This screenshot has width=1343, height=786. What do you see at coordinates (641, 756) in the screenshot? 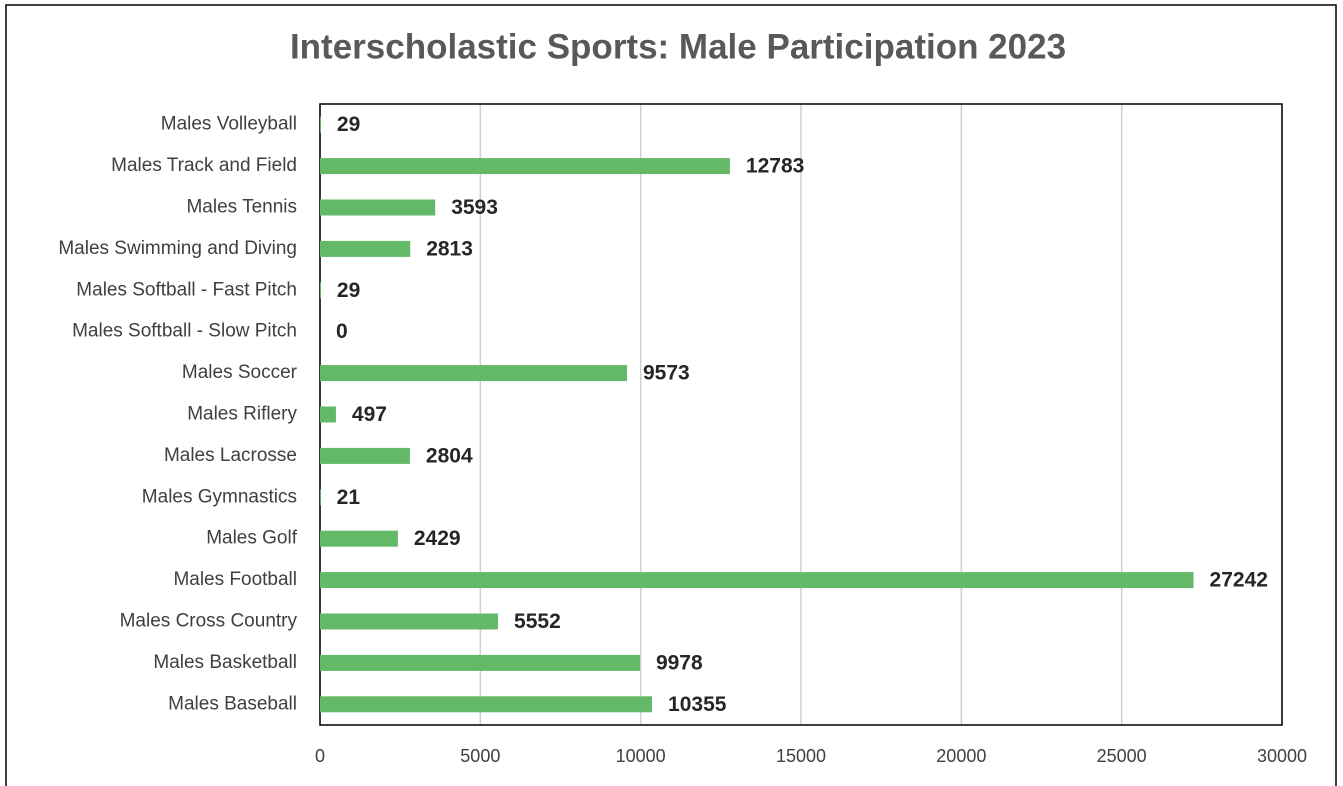
I see `x-tick-label: 10000` at bounding box center [641, 756].